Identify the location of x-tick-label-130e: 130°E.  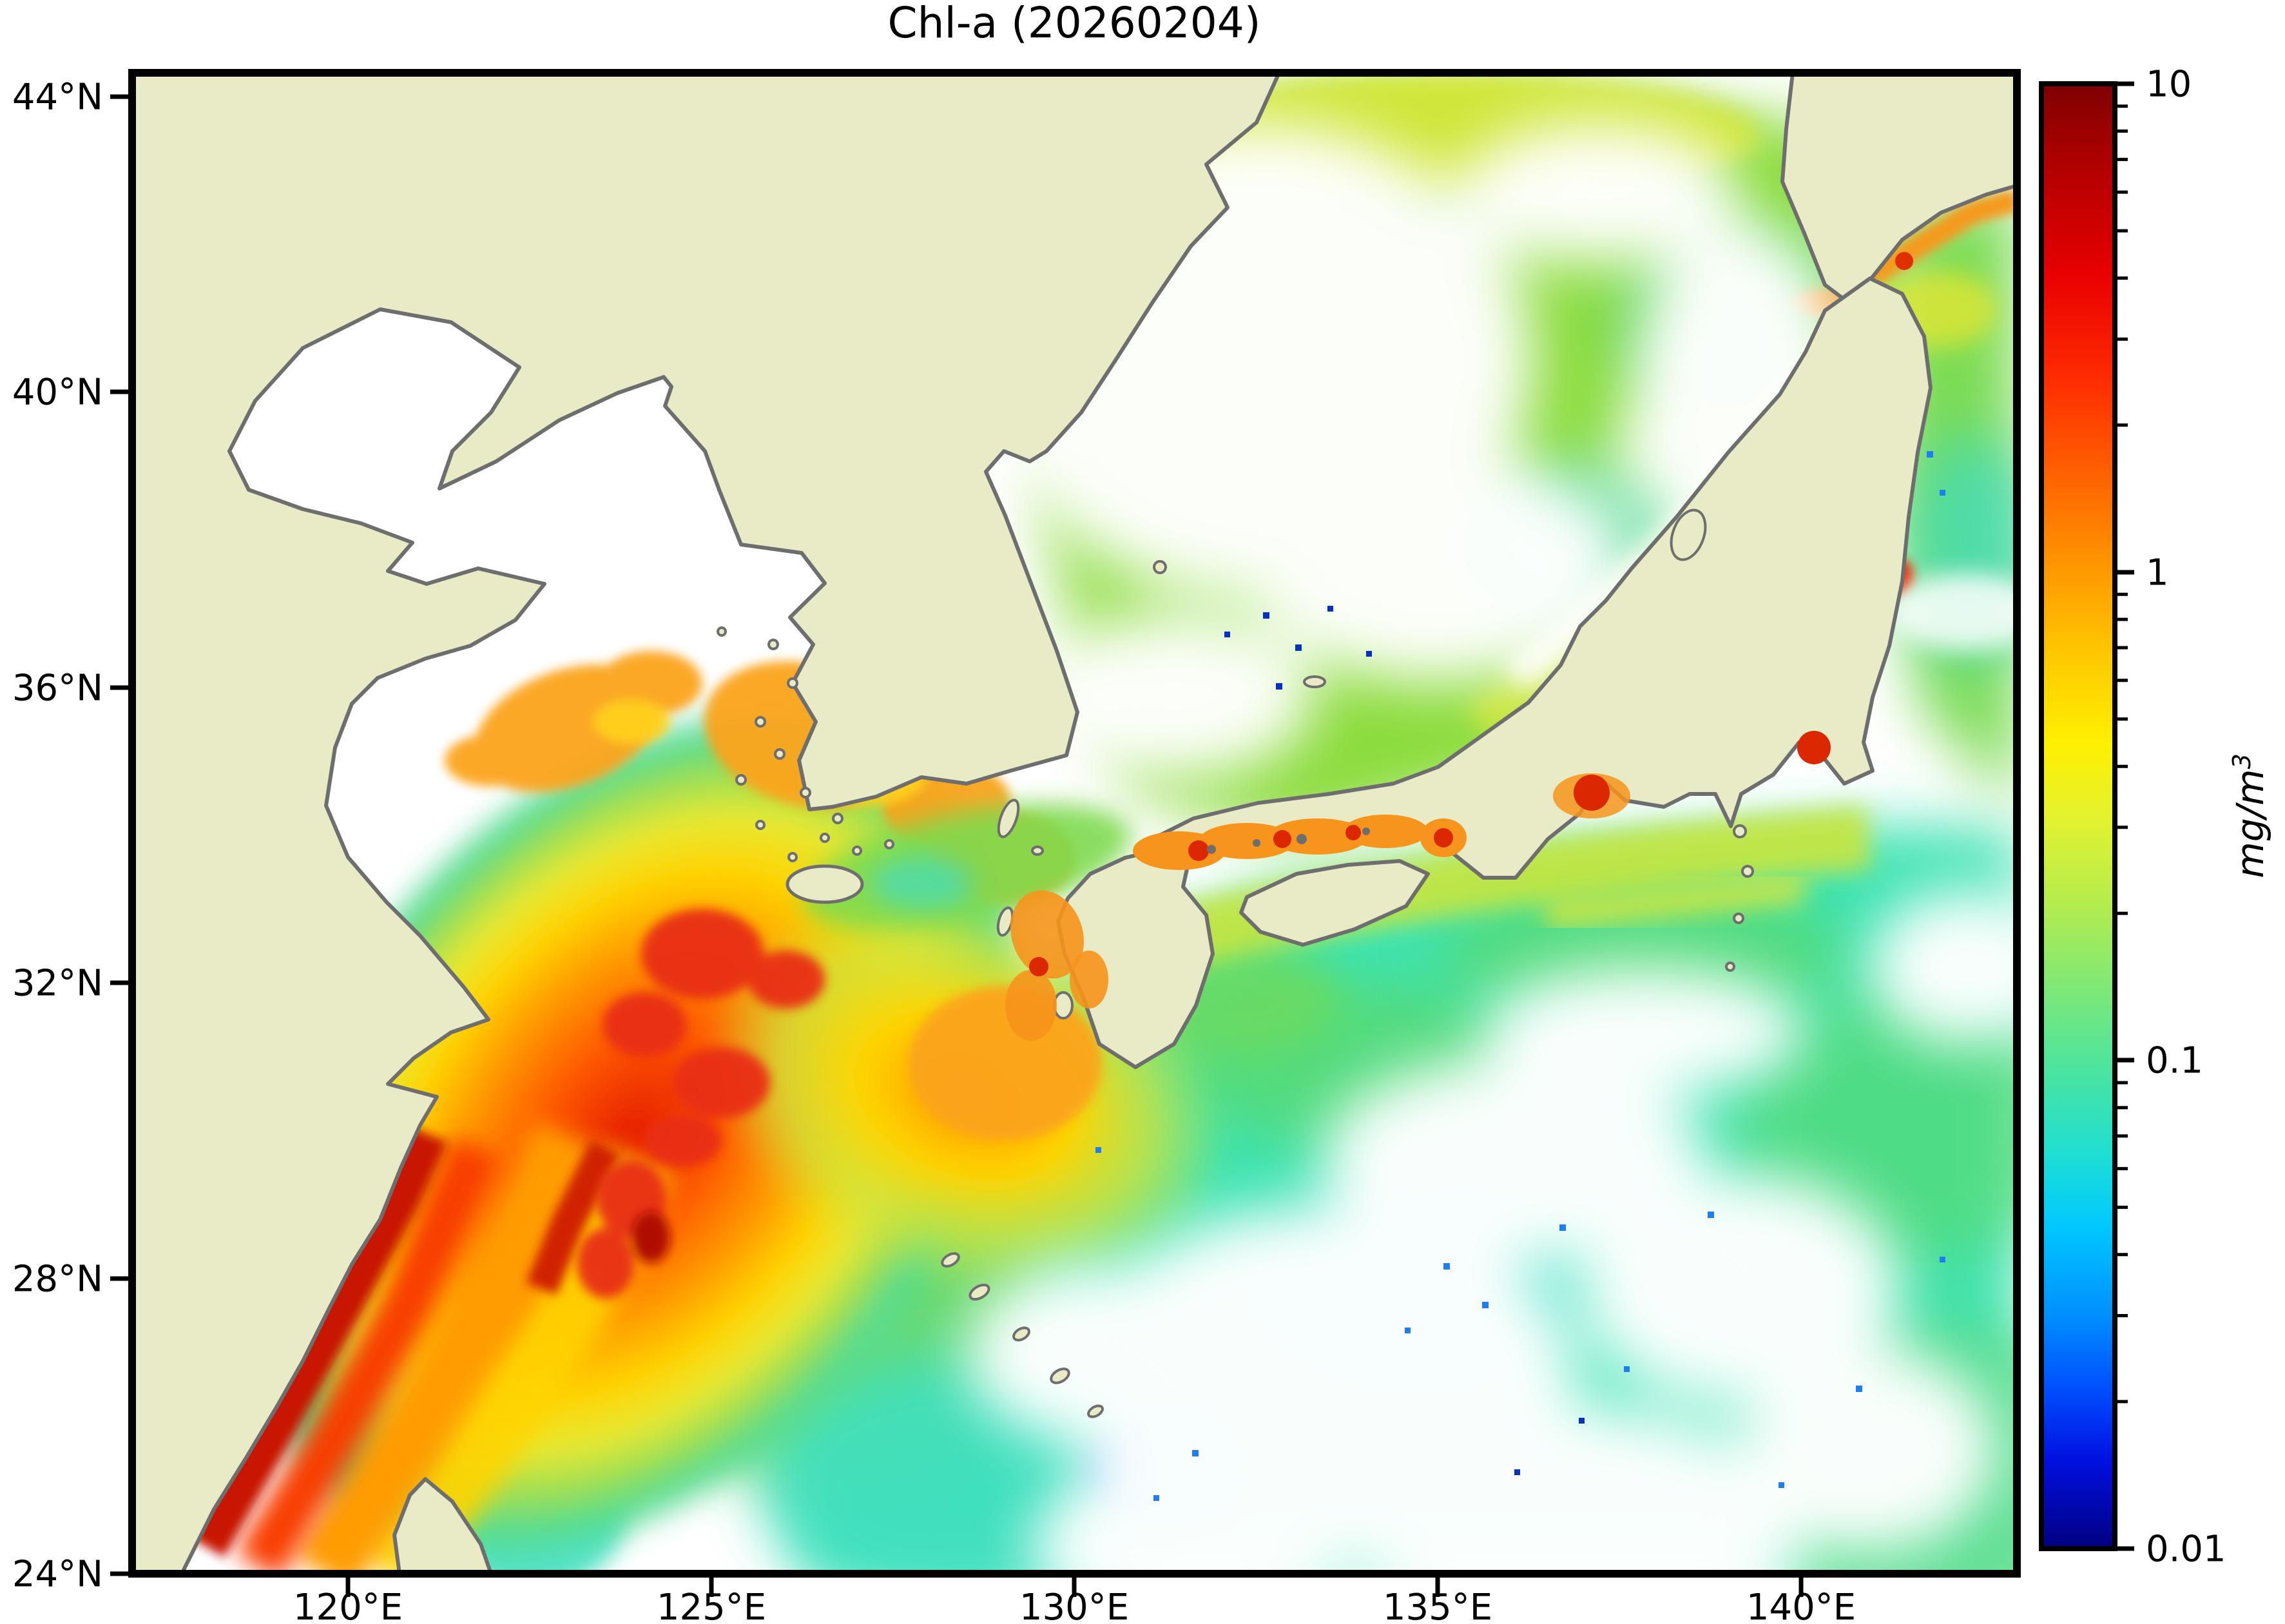
(1074, 1605).